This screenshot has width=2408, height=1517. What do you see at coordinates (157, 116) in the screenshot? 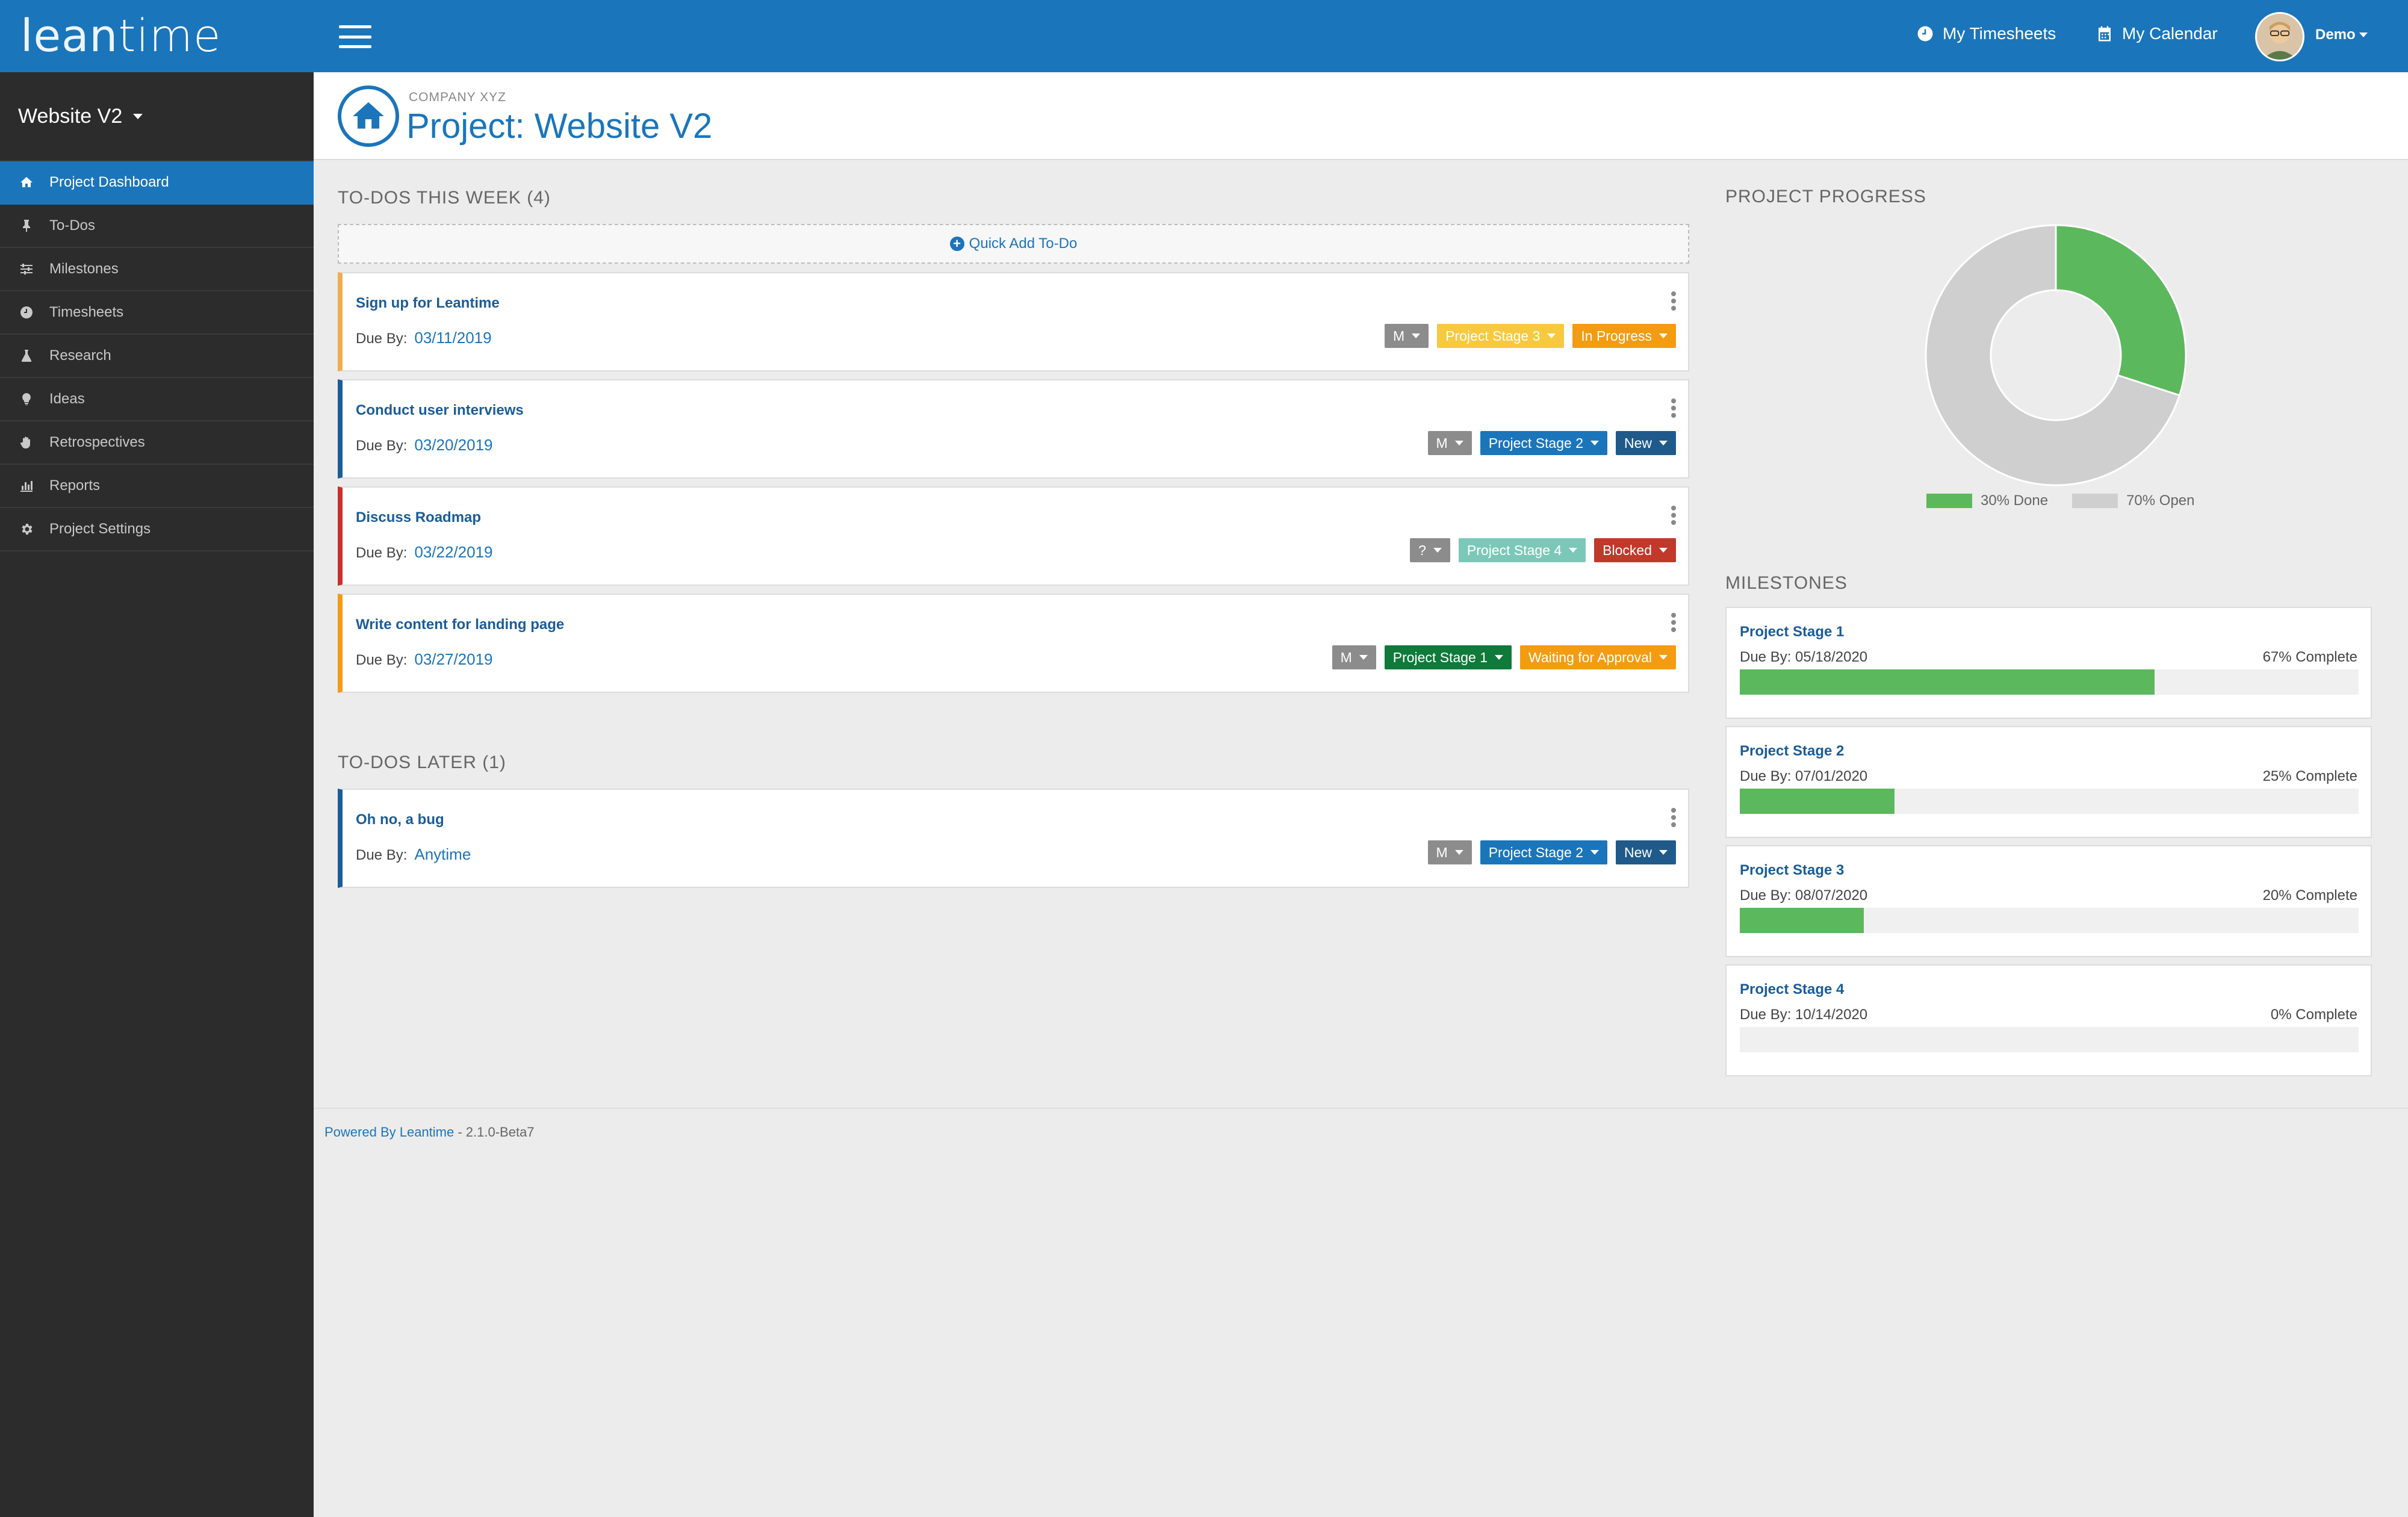
I see `project-selector: Website V2` at bounding box center [157, 116].